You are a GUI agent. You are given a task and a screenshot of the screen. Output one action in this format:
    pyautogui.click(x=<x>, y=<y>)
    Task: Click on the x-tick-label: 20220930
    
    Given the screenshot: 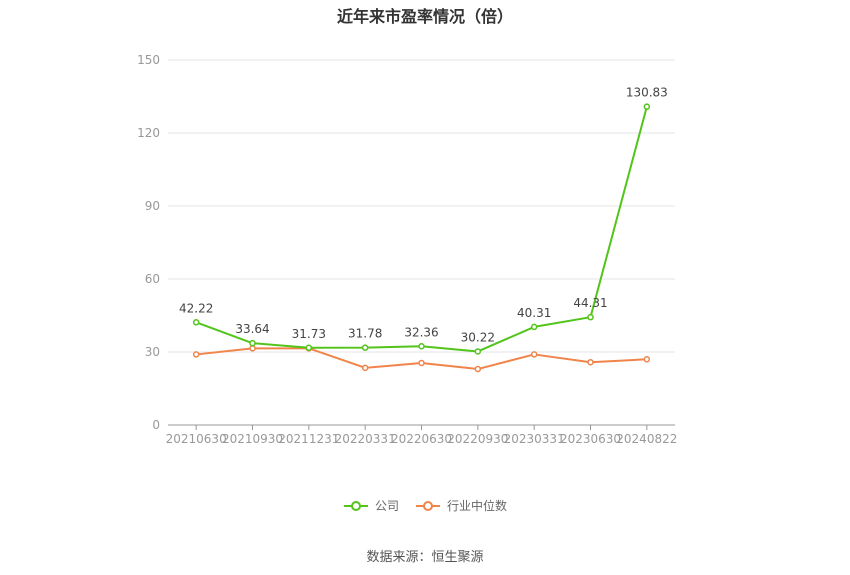 What is the action you would take?
    pyautogui.click(x=477, y=439)
    